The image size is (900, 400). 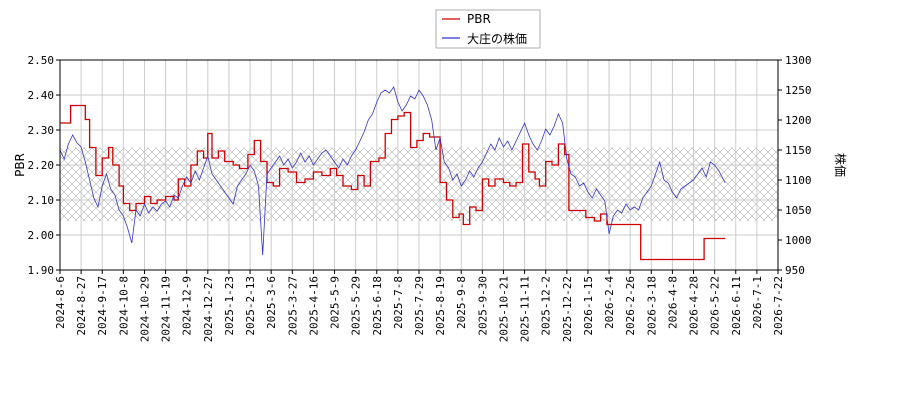 What do you see at coordinates (798, 120) in the screenshot?
I see `right-tick-label: 1200` at bounding box center [798, 120].